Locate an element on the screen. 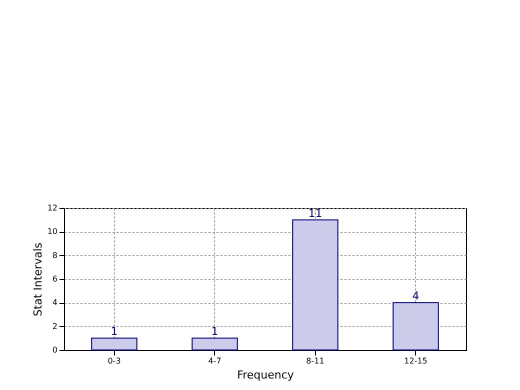 This screenshot has width=520, height=390. x-tick-label: 0-3 is located at coordinates (114, 361).